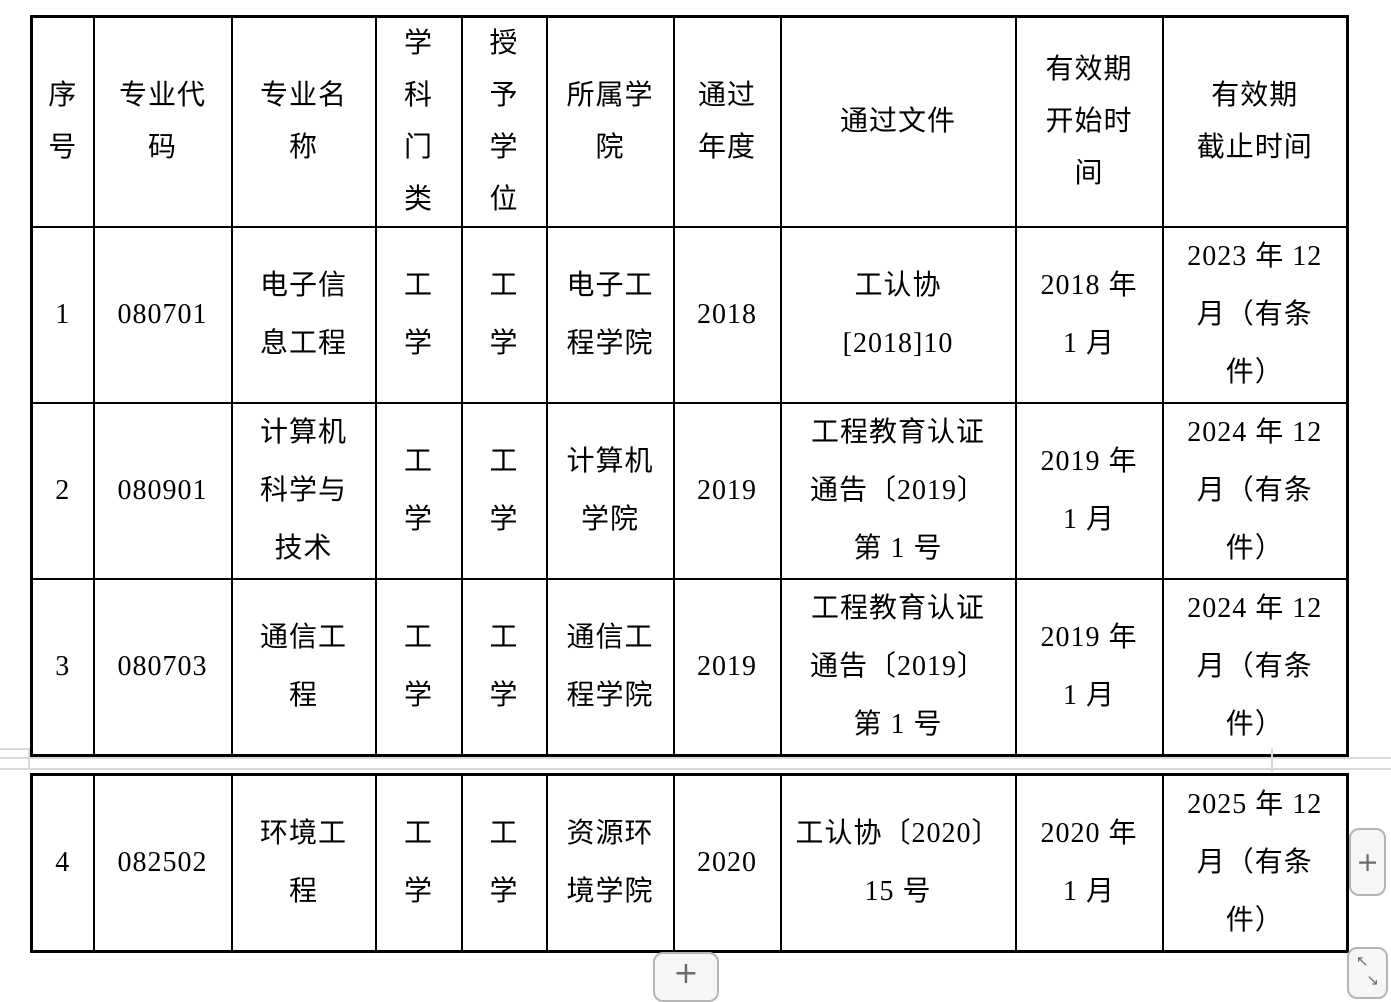 This screenshot has height=1002, width=1391. Describe the element at coordinates (727, 315) in the screenshot. I see `cell-pass-year: 2018` at that location.